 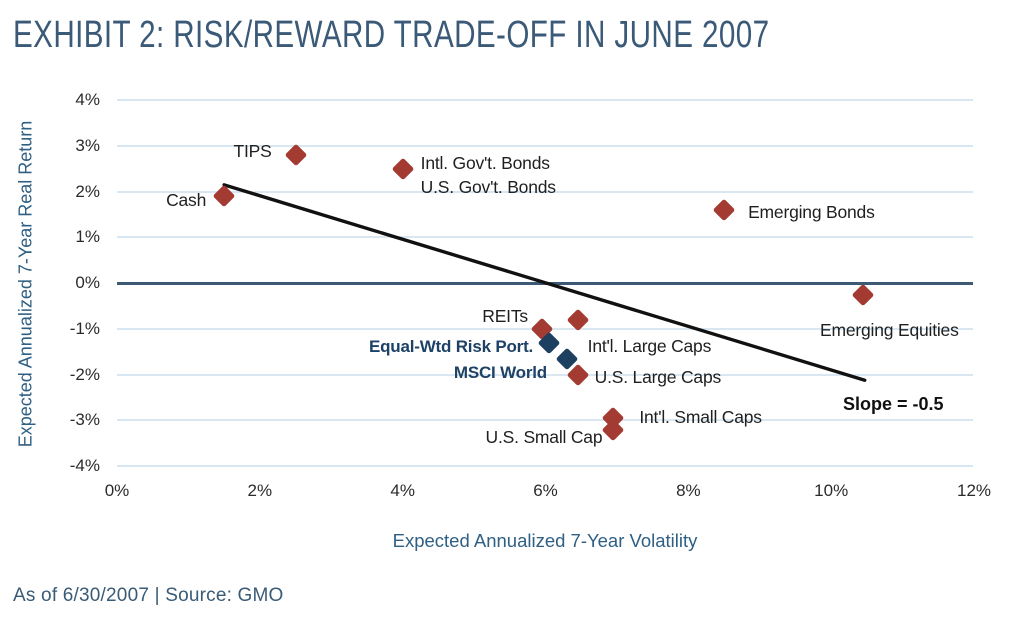 I want to click on y-tick-3: 3%, so click(x=87, y=145).